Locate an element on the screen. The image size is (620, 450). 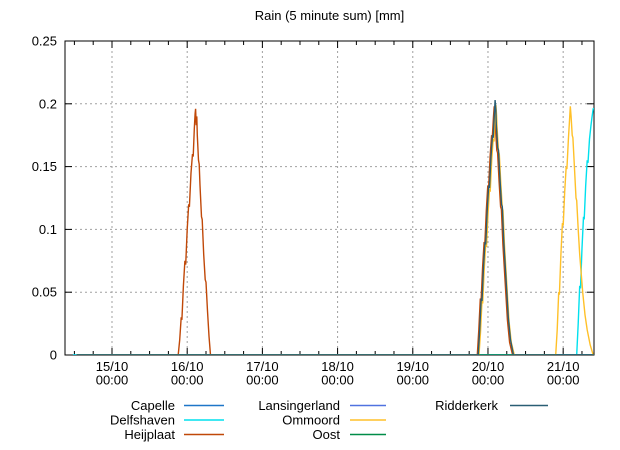
legend-item-lansingerland: Lansingerland is located at coordinates (322, 405).